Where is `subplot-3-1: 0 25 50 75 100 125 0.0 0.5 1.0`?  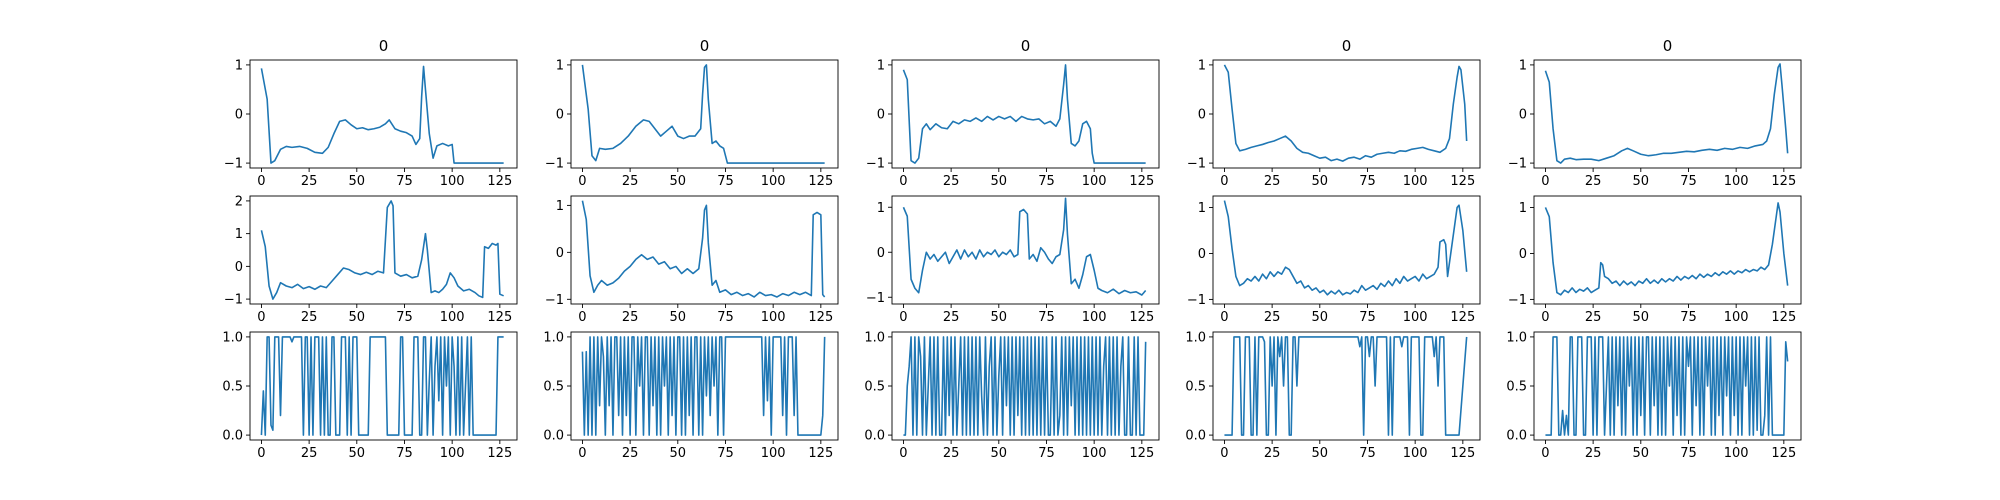
subplot-3-1: 0 25 50 75 100 125 0.0 0.5 1.0 is located at coordinates (370, 395).